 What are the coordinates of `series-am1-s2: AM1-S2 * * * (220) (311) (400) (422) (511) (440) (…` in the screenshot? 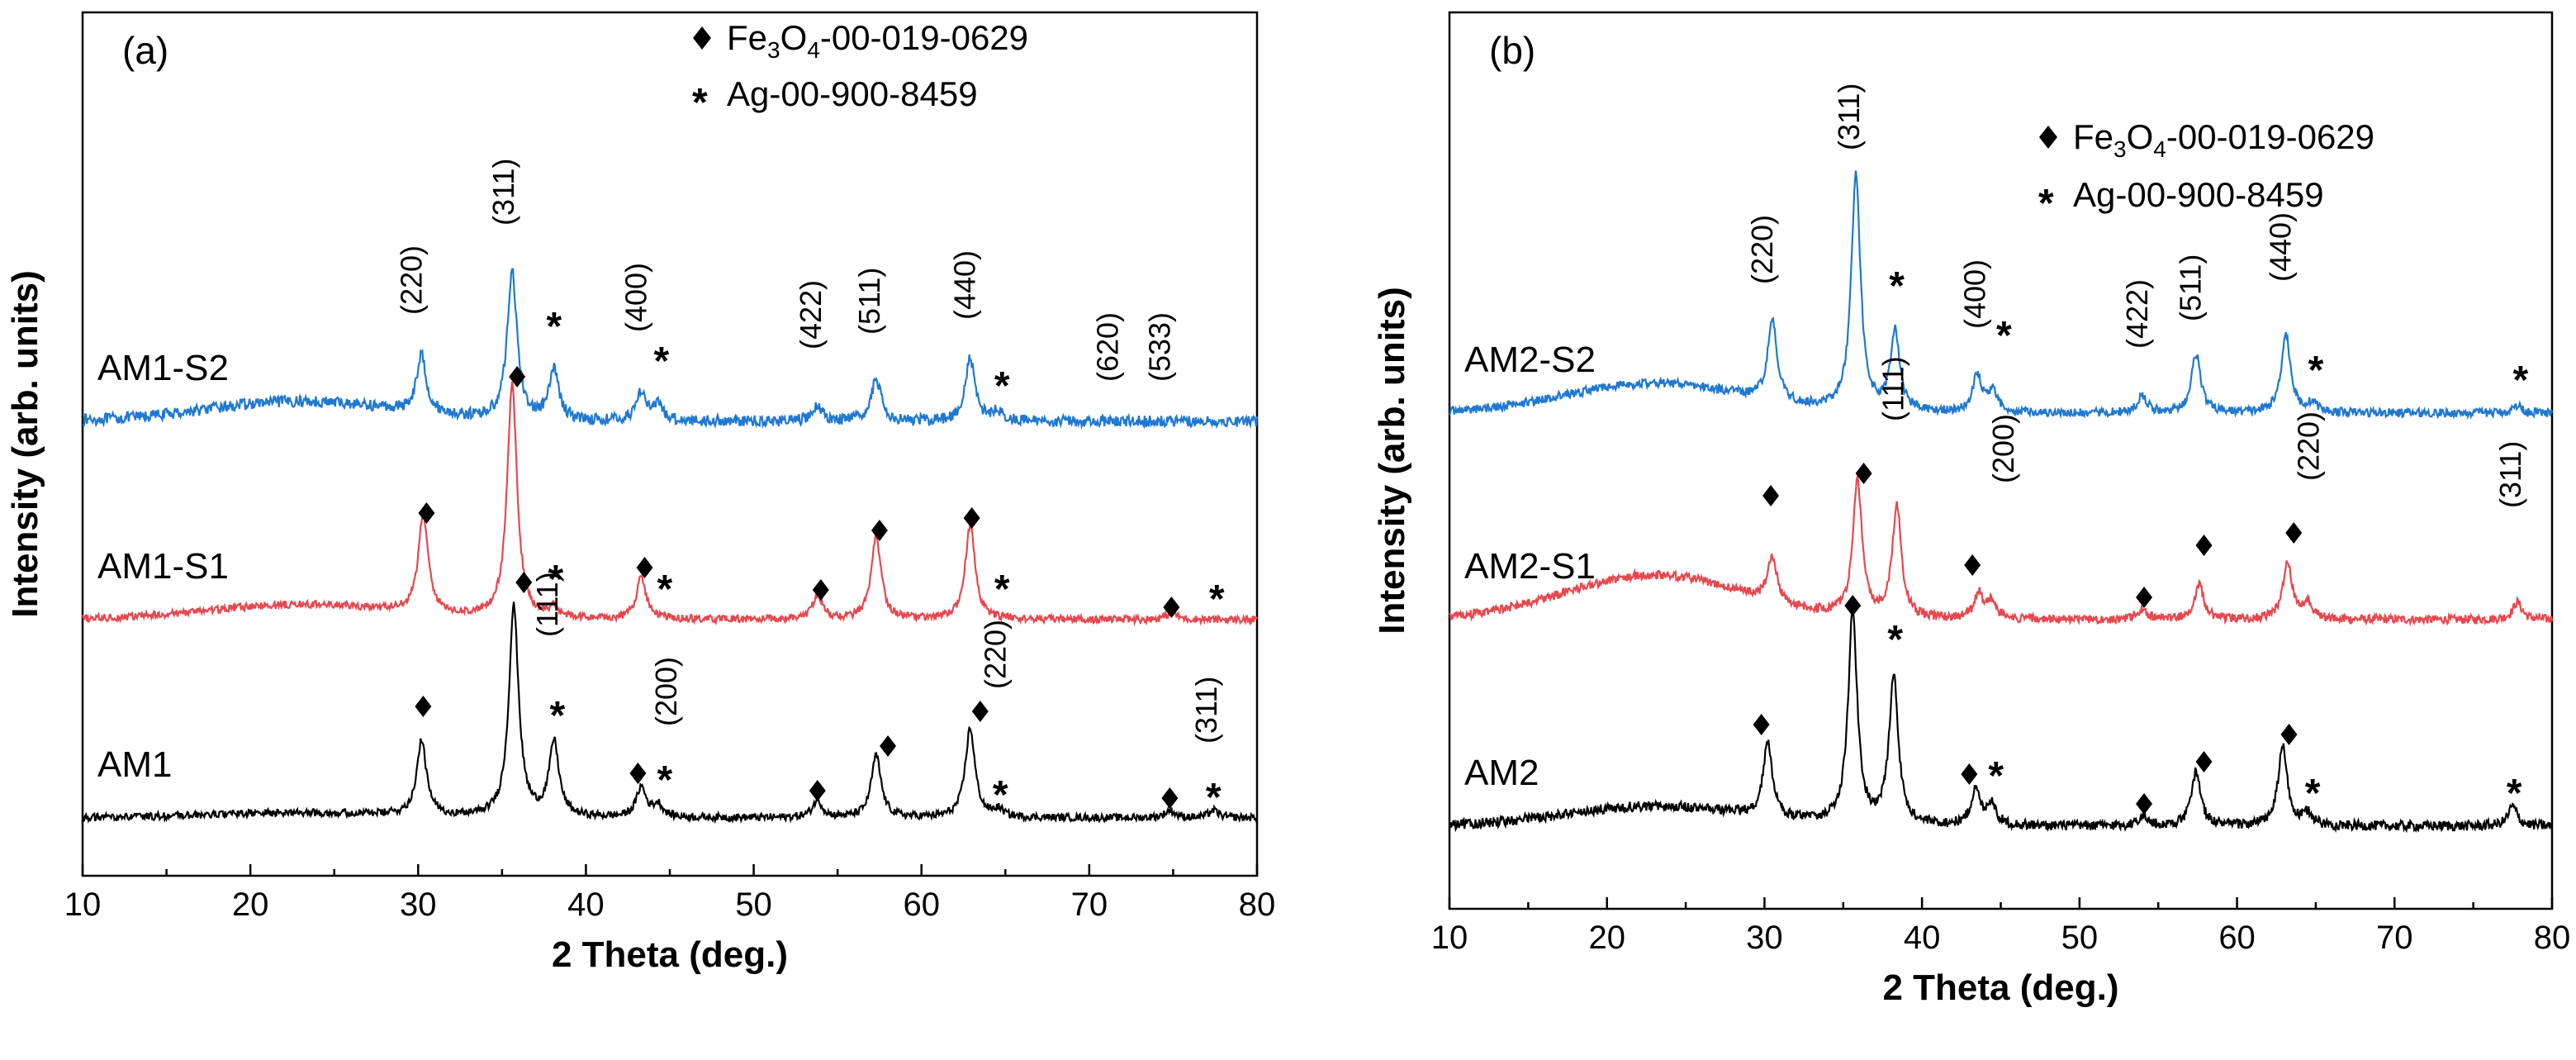 It's located at (670, 294).